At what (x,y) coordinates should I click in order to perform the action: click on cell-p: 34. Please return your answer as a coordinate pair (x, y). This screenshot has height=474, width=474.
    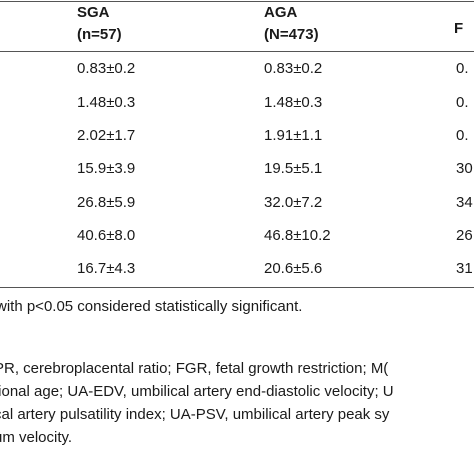
    Looking at the image, I should click on (464, 202).